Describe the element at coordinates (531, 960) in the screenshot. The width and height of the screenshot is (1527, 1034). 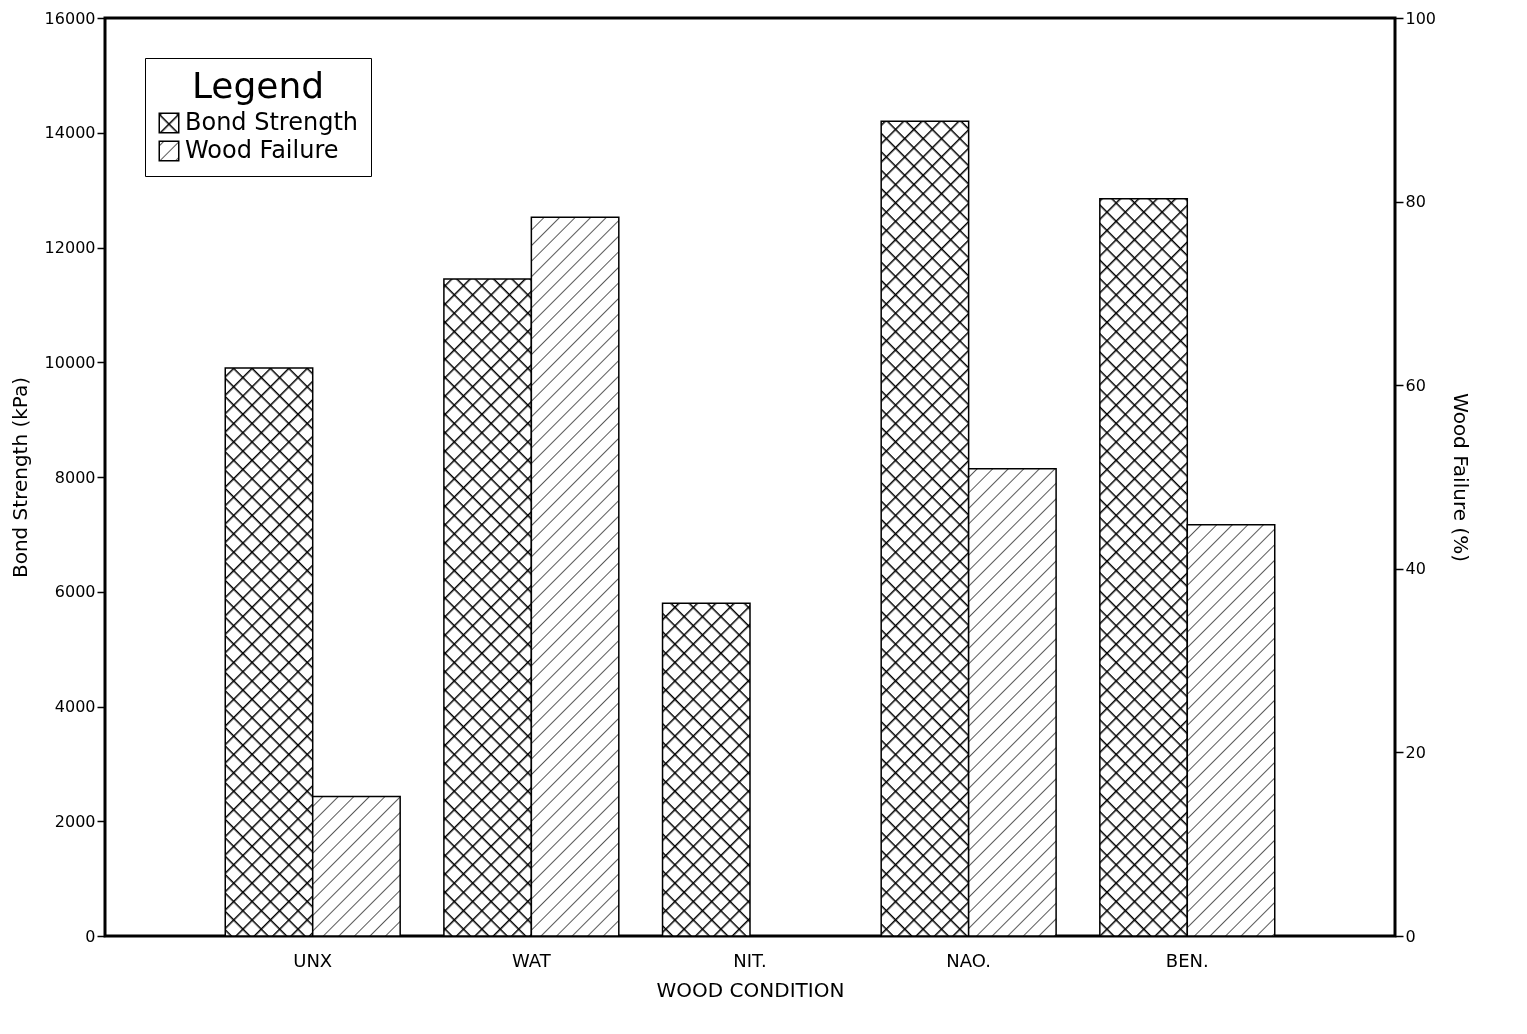
I see `x-tick-label: WAT` at that location.